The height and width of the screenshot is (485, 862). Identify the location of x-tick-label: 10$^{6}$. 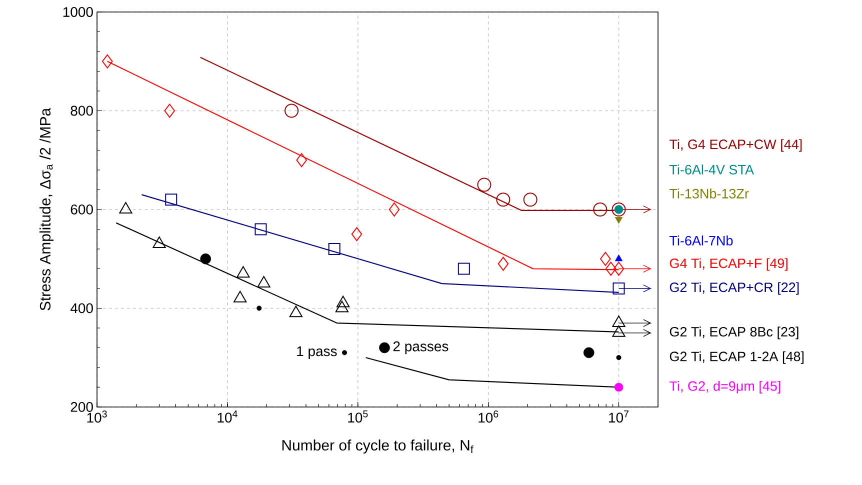
(488, 416).